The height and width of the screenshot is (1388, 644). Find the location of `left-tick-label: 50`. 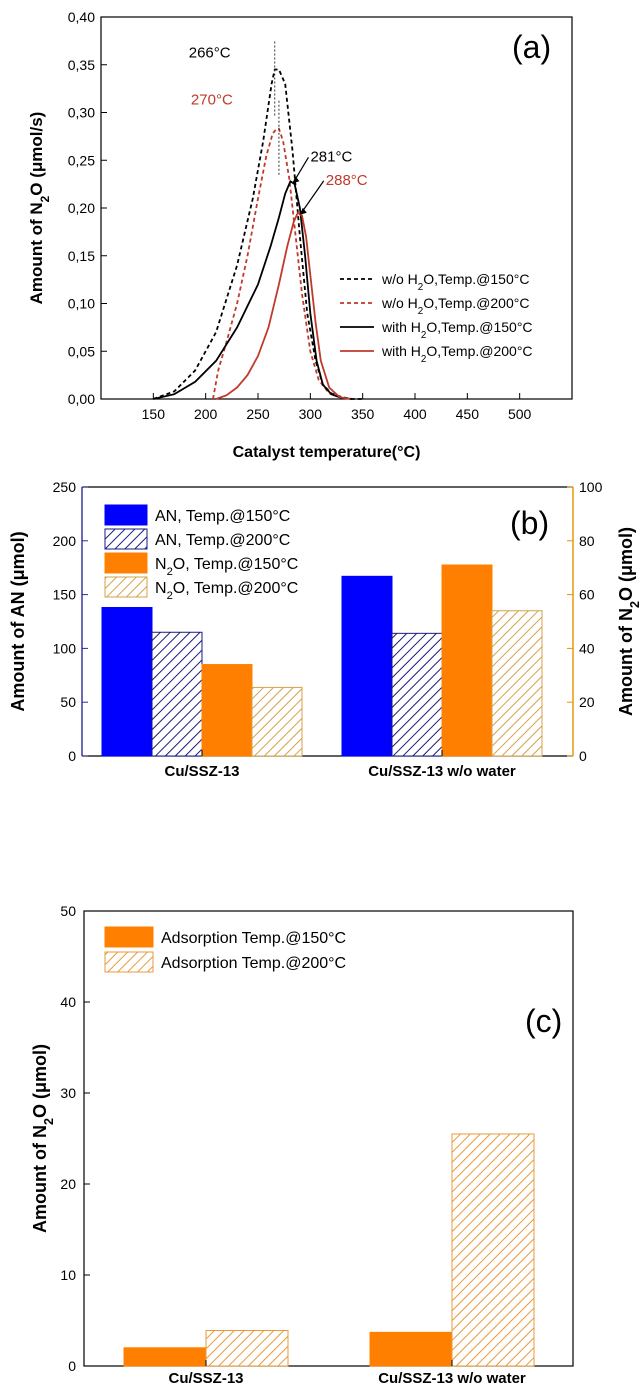

left-tick-label: 50 is located at coordinates (68, 702).